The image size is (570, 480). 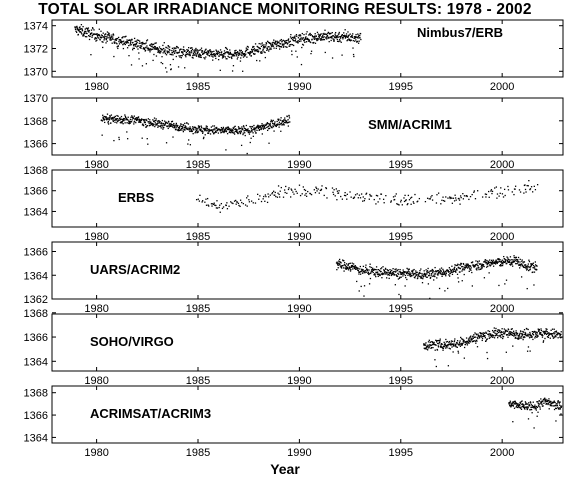 What do you see at coordinates (135, 269) in the screenshot?
I see `instrument-label: UARS/ACRIM2` at bounding box center [135, 269].